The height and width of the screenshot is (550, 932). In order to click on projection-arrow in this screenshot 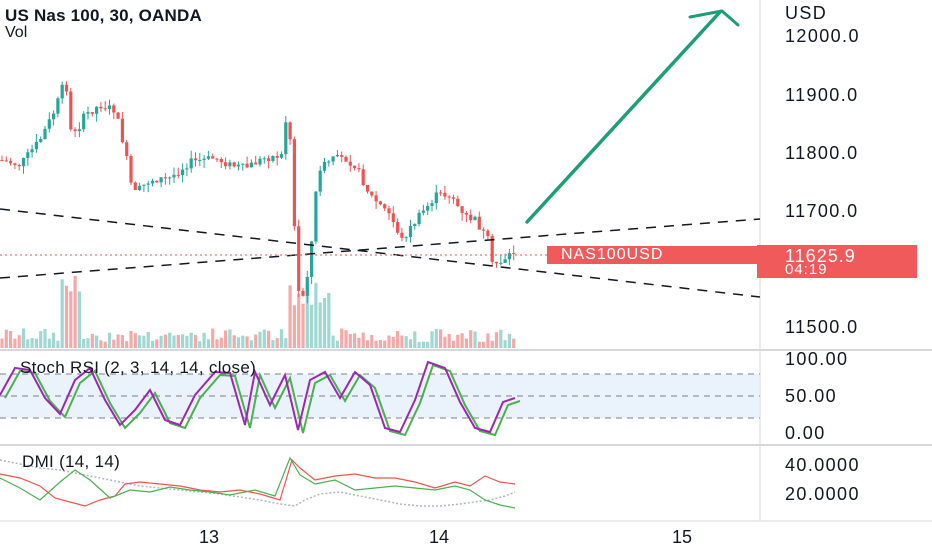, I will do `click(632, 116)`.